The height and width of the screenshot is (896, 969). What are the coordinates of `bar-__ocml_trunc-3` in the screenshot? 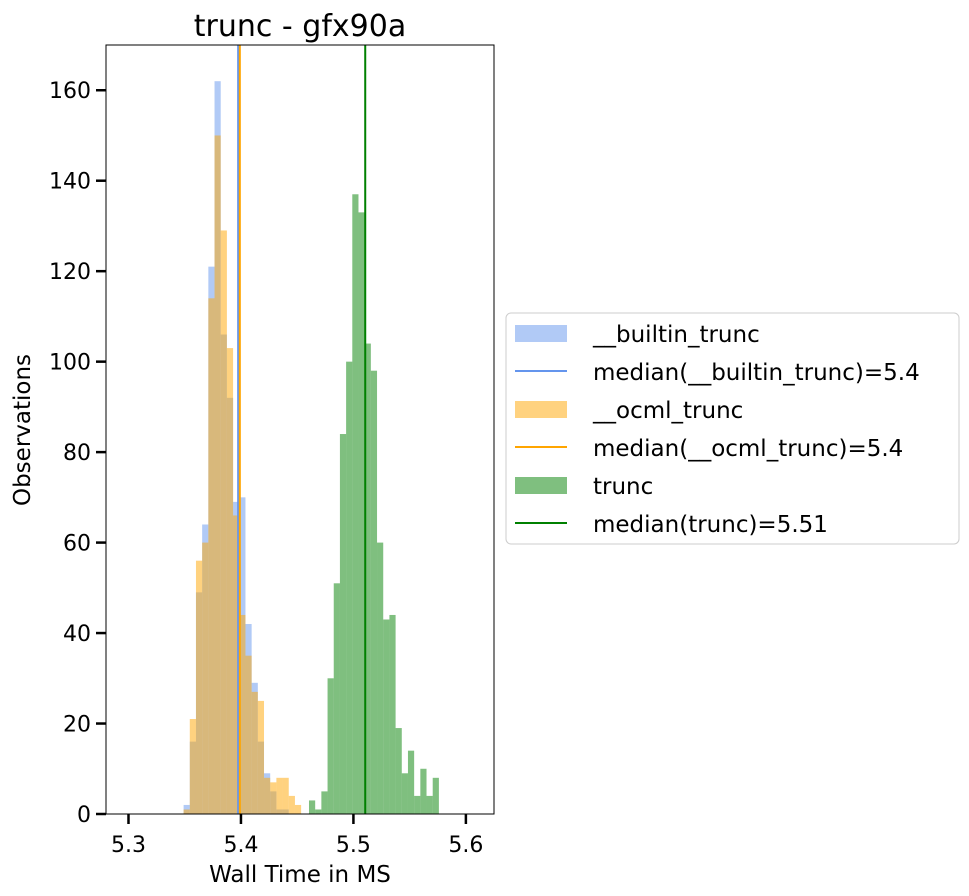 It's located at (205, 678).